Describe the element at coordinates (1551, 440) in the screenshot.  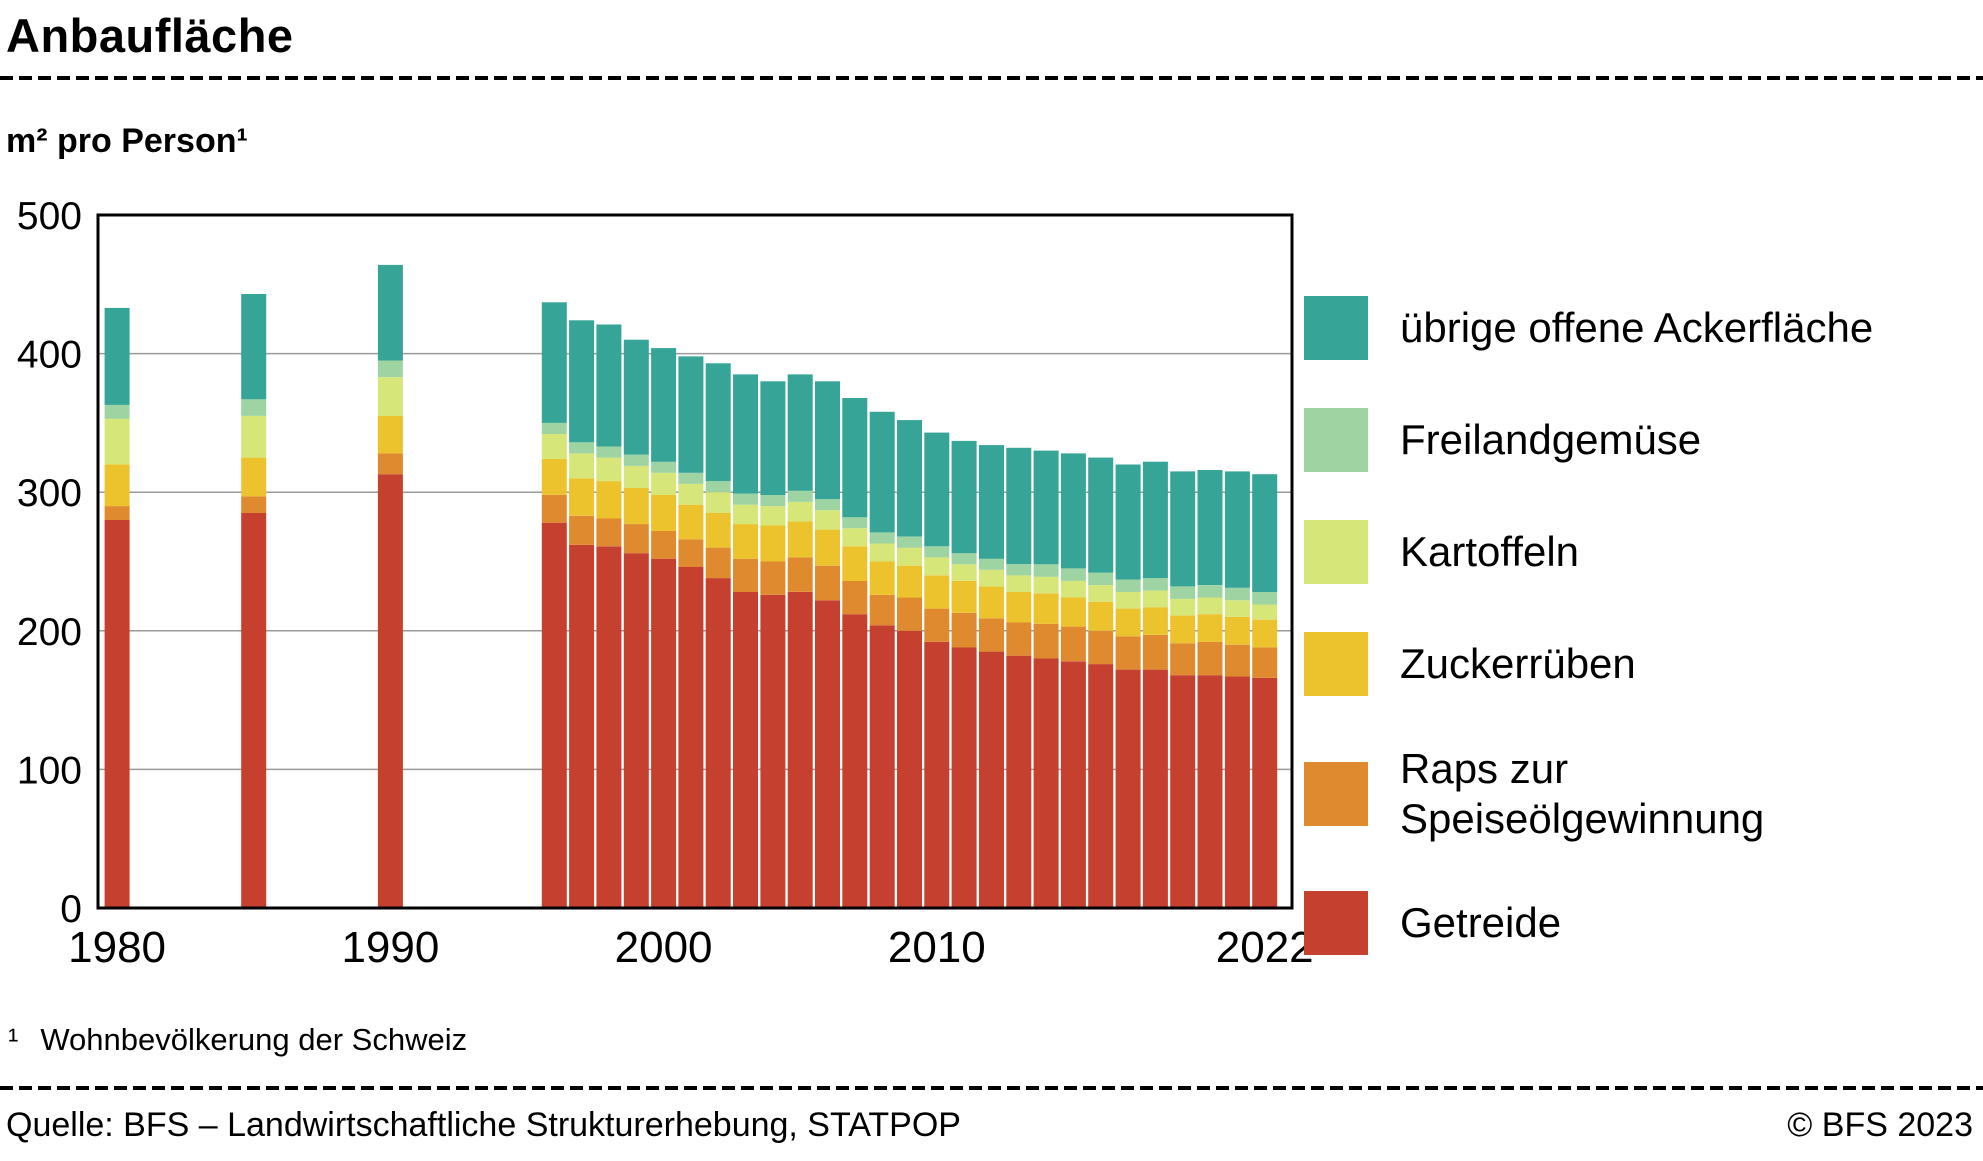
I see `legend-label: Freilandgemüse` at that location.